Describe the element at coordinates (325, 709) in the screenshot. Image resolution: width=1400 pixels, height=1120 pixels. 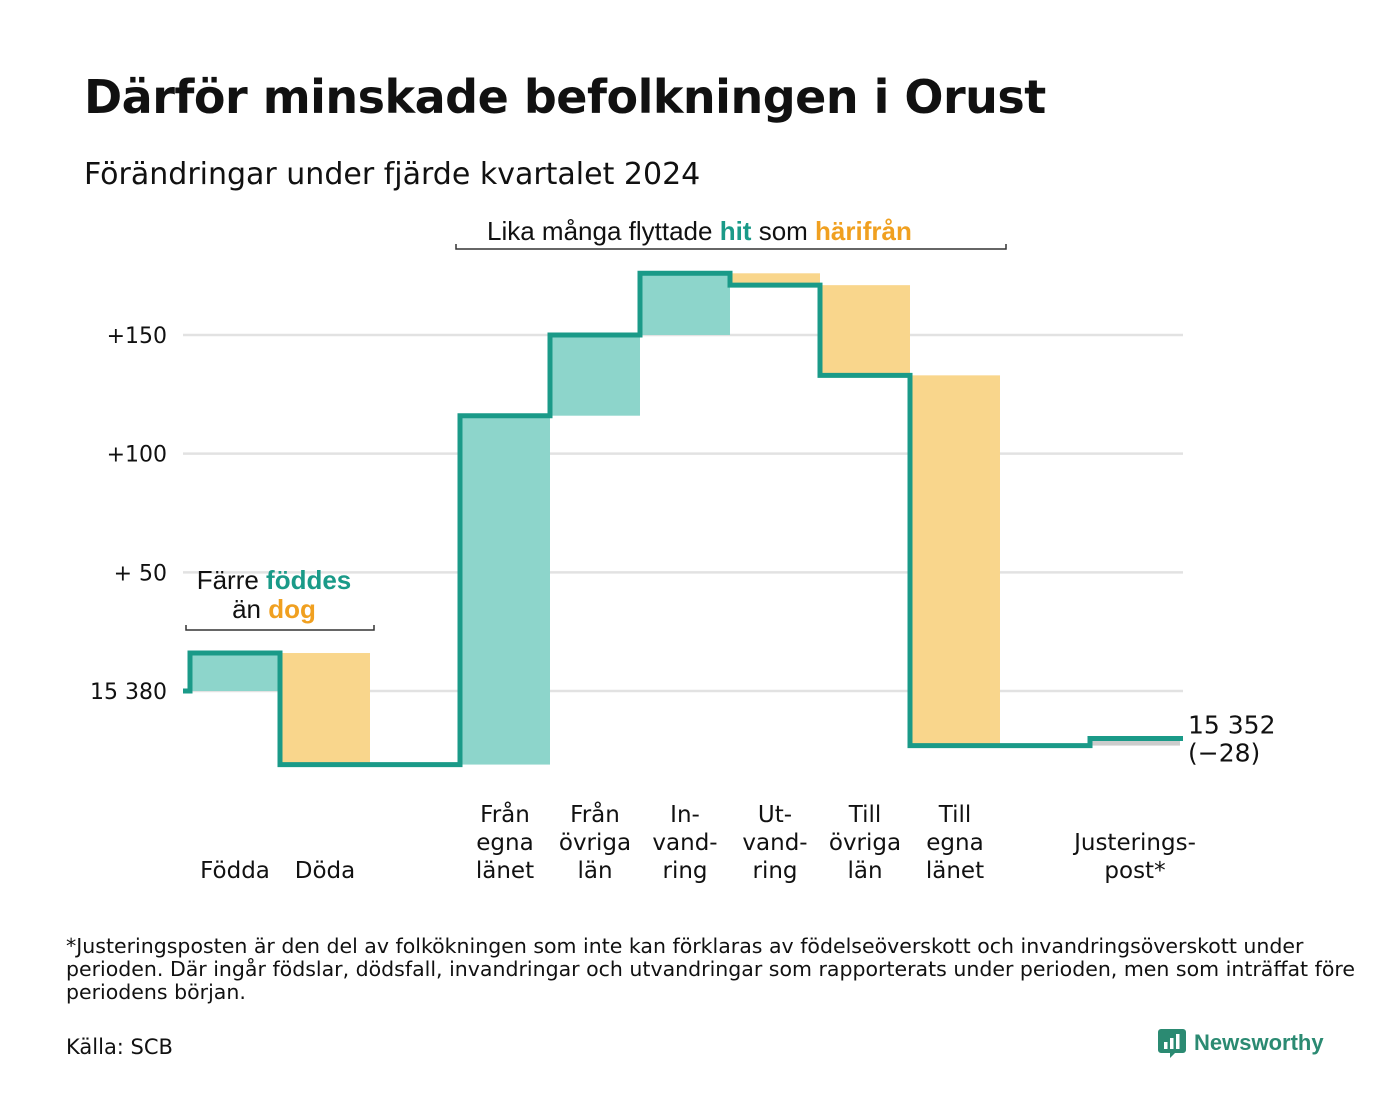
I see `bar-döda` at that location.